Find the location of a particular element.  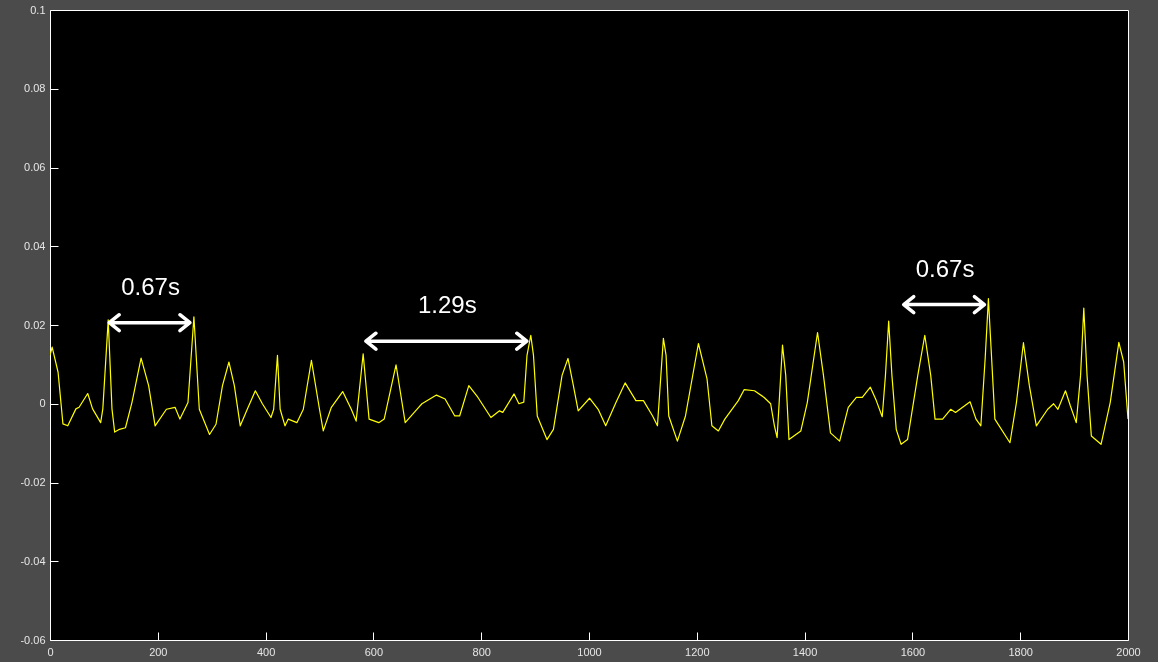

y-tick-label: 0 is located at coordinates (42, 403).